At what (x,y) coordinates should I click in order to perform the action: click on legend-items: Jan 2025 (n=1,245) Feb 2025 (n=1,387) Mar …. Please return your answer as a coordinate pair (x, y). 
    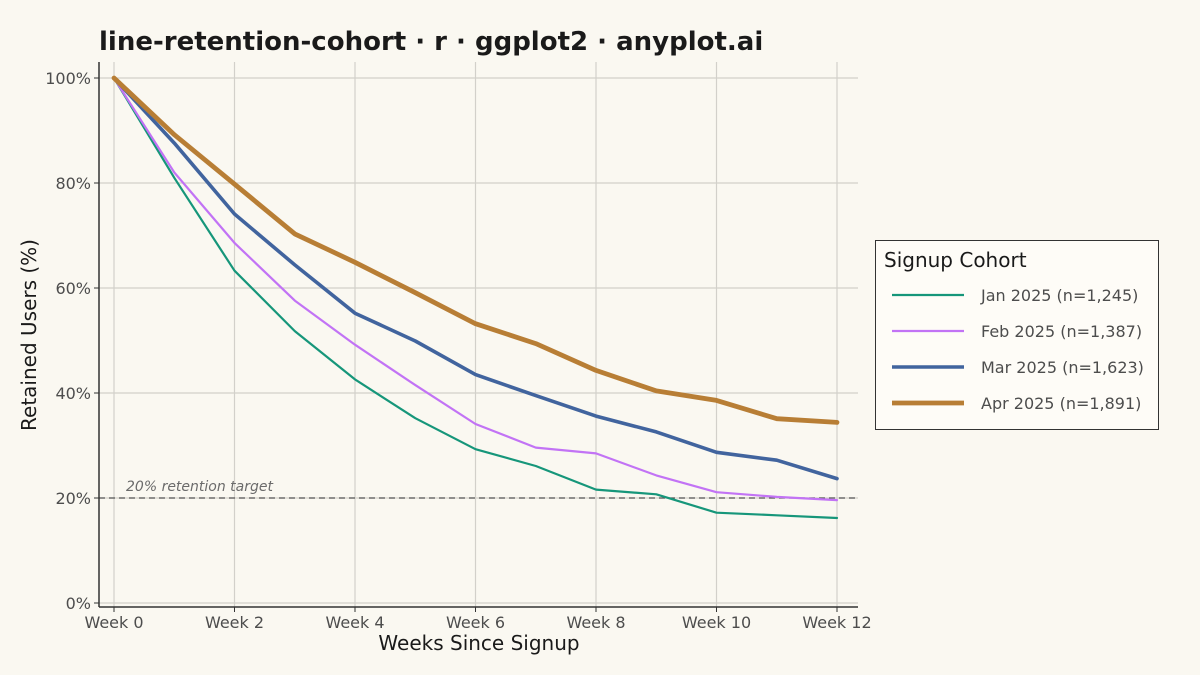
    Looking at the image, I should click on (1018, 349).